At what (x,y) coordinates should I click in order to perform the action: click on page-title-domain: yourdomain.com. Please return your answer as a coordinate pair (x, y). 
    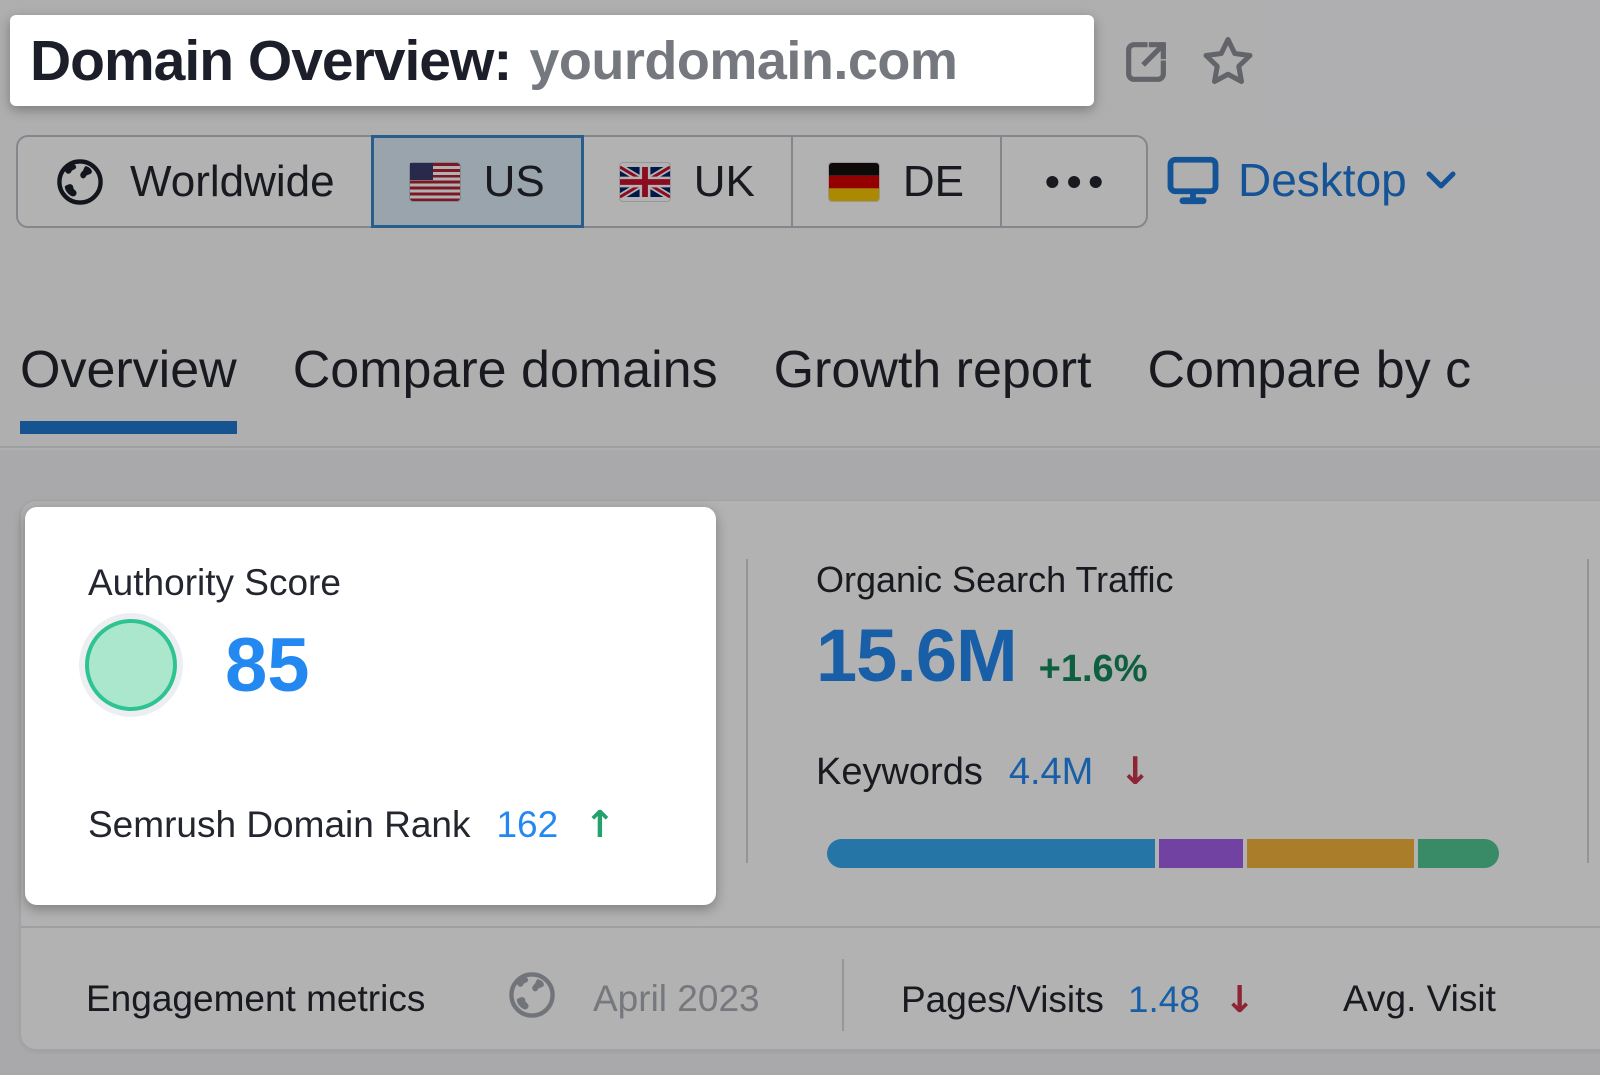
    Looking at the image, I should click on (743, 60).